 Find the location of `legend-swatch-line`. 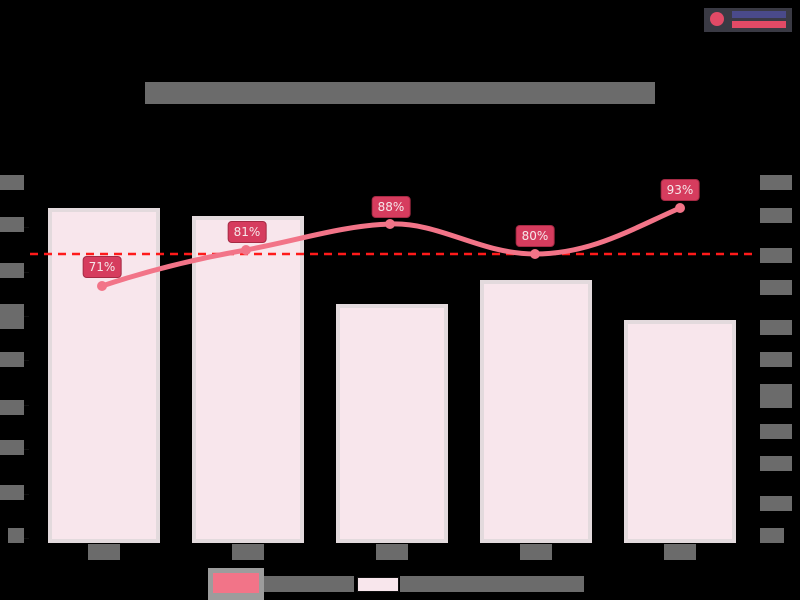

legend-swatch-line is located at coordinates (236, 584).